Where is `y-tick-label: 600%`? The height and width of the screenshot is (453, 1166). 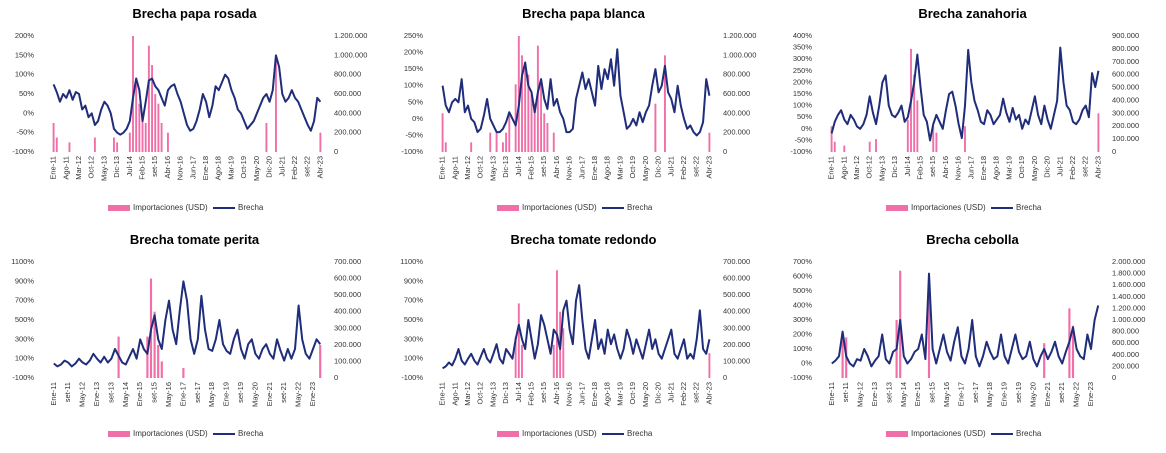 y-tick-label: 600% is located at coordinates (803, 275).